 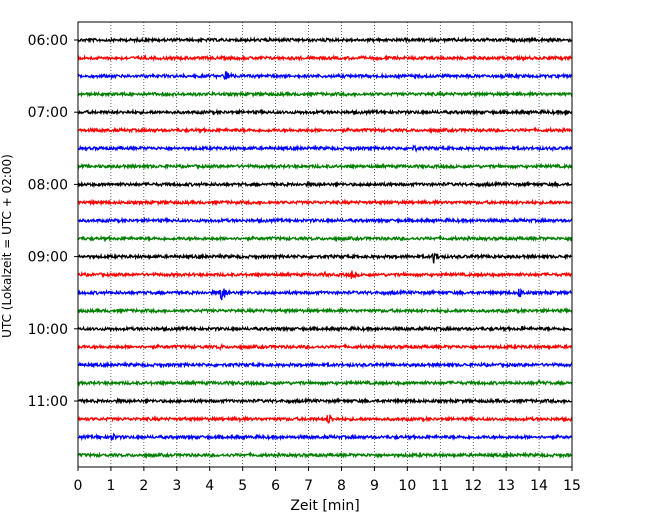 I want to click on x-axis-ticks: 0 1 2 3 4 5 6 7 8 9 10 11 12 13 14 15, so click(x=327, y=480).